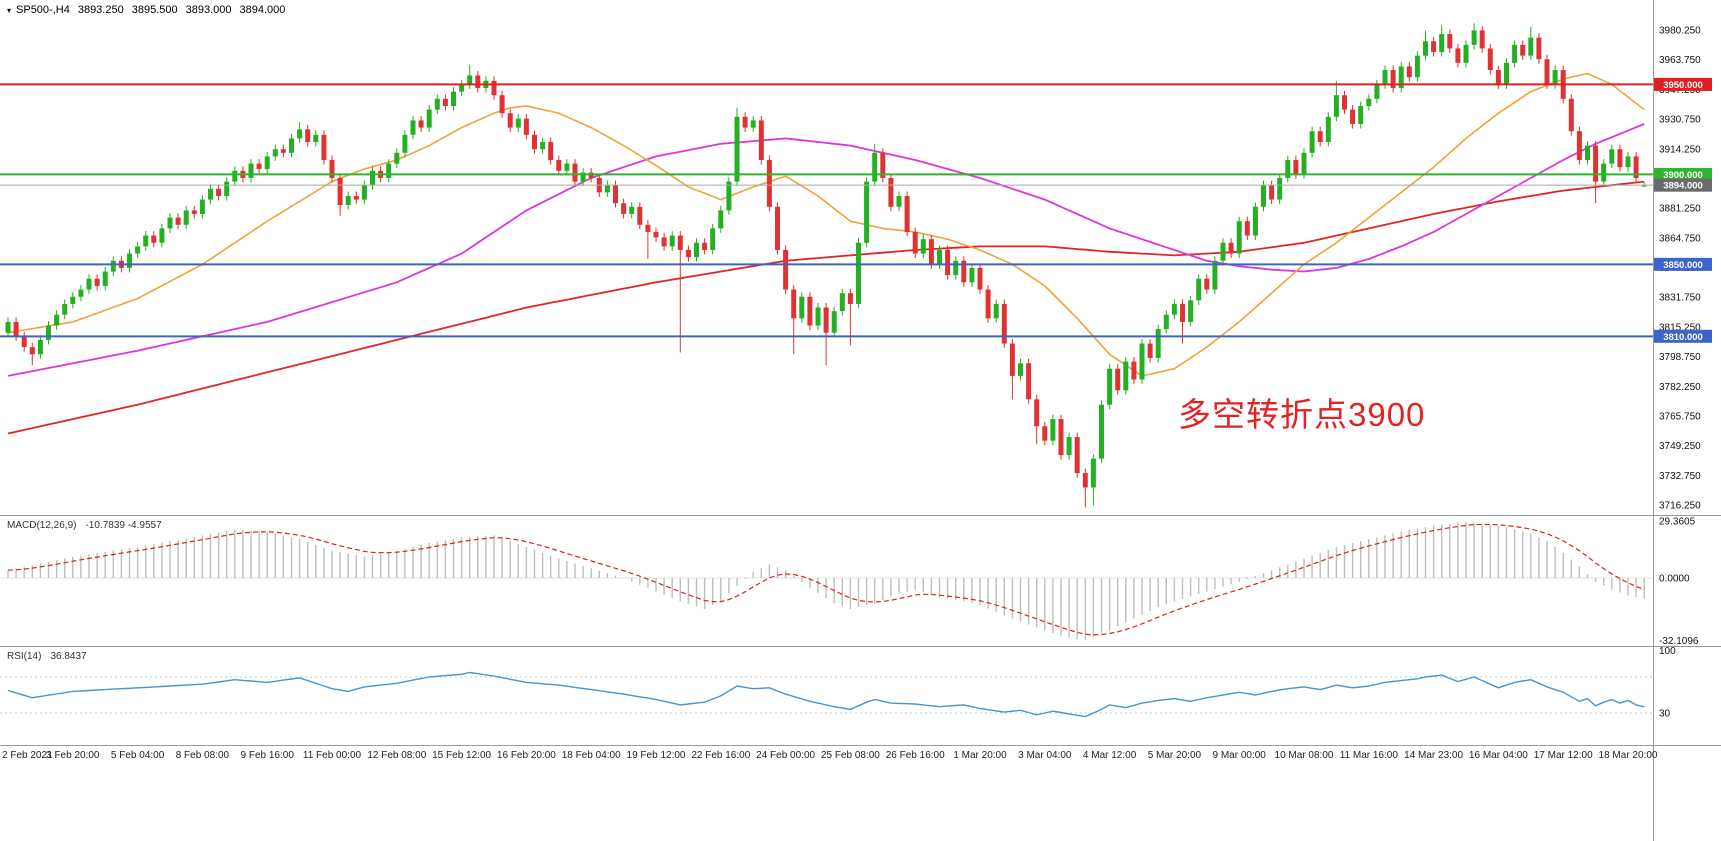 The width and height of the screenshot is (1721, 841). Describe the element at coordinates (1680, 506) in the screenshot. I see `svg-text: 3716.250` at that location.